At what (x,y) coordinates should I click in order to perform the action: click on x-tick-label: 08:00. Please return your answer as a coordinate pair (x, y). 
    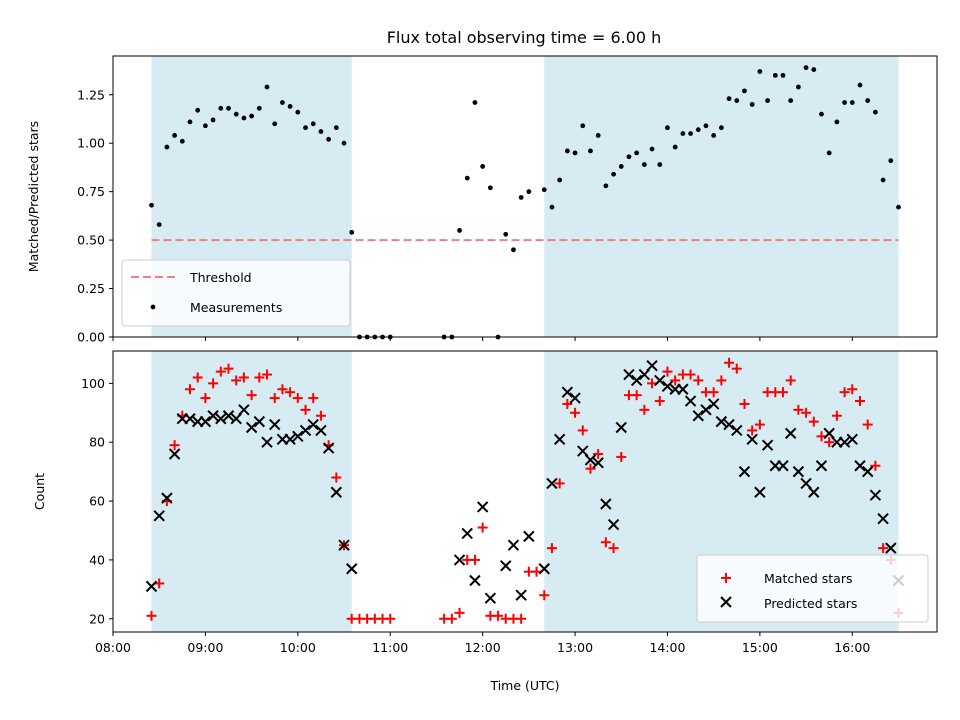
    Looking at the image, I should click on (113, 647).